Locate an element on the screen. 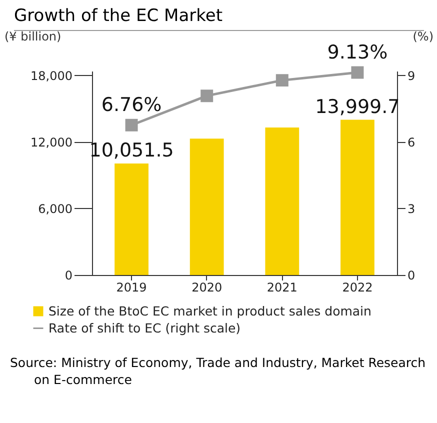 Image resolution: width=437 pixels, height=423 pixels. y2-tick-label: 3 is located at coordinates (412, 209).